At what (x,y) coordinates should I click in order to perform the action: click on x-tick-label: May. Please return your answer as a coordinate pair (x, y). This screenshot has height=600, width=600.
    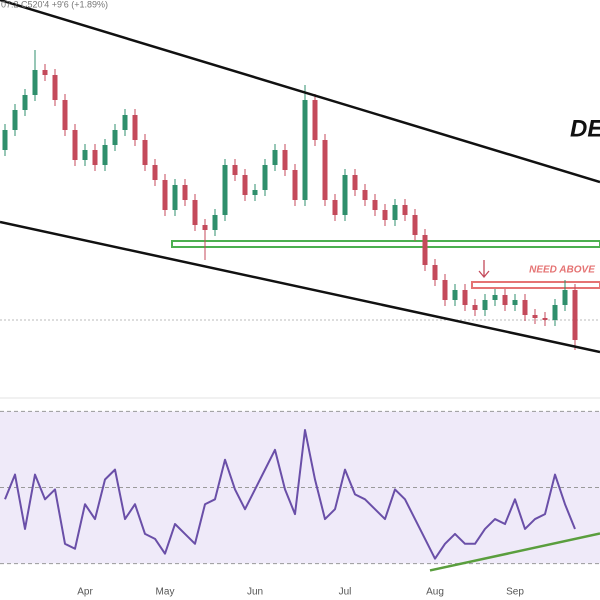
    Looking at the image, I should click on (165, 592).